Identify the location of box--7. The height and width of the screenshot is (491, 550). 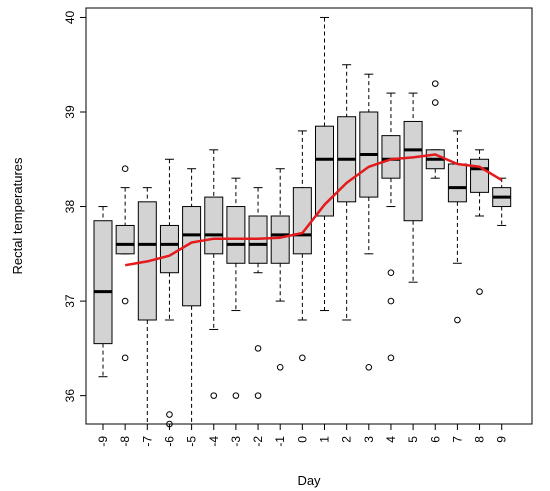
(147, 306).